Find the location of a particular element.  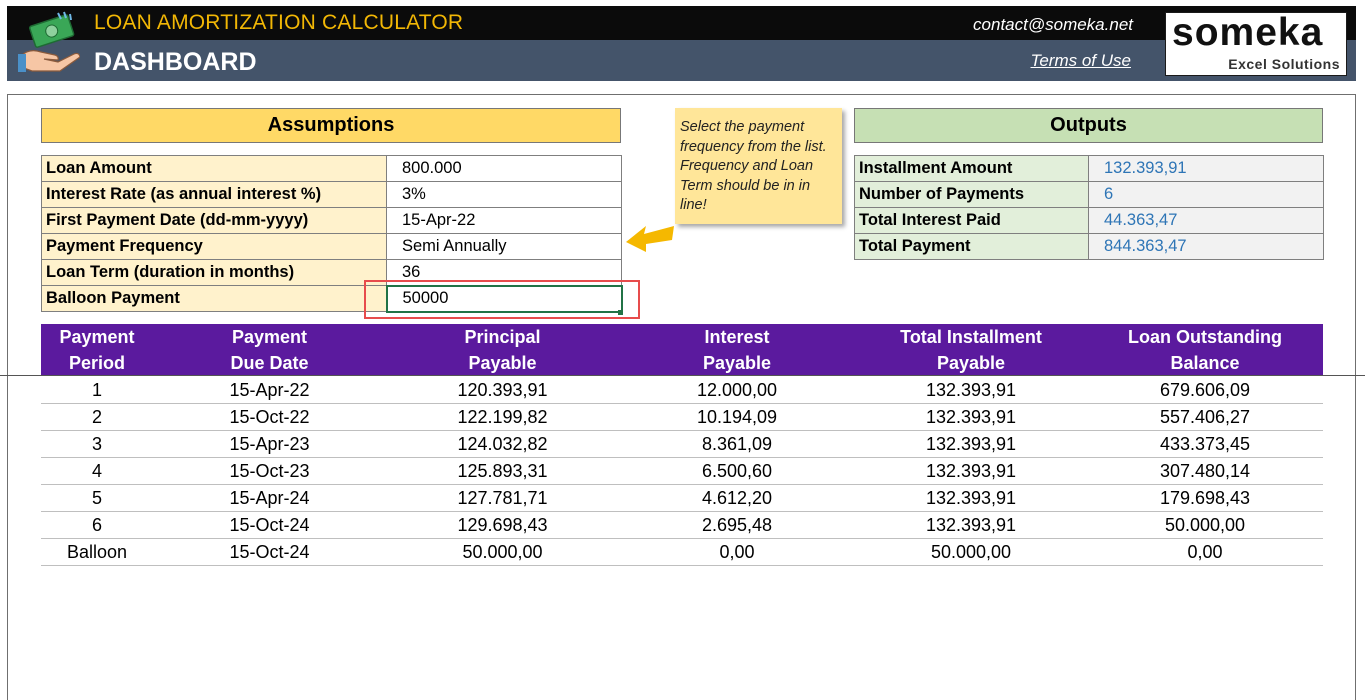

terms-of-use-link: Terms of Use is located at coordinates (1080, 60).